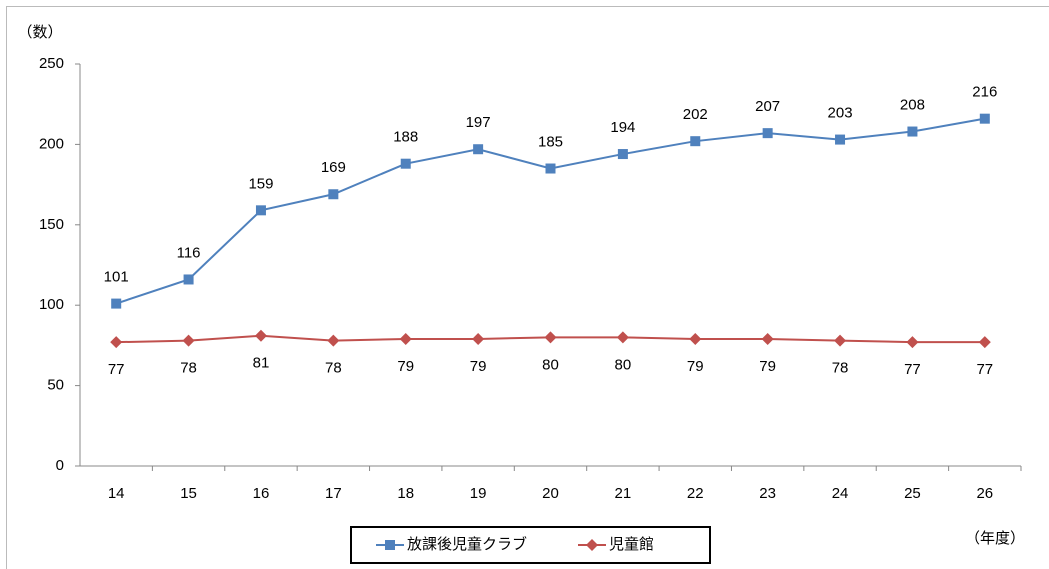 The width and height of the screenshot is (1049, 569). I want to click on x-tick-label: 14, so click(116, 493).